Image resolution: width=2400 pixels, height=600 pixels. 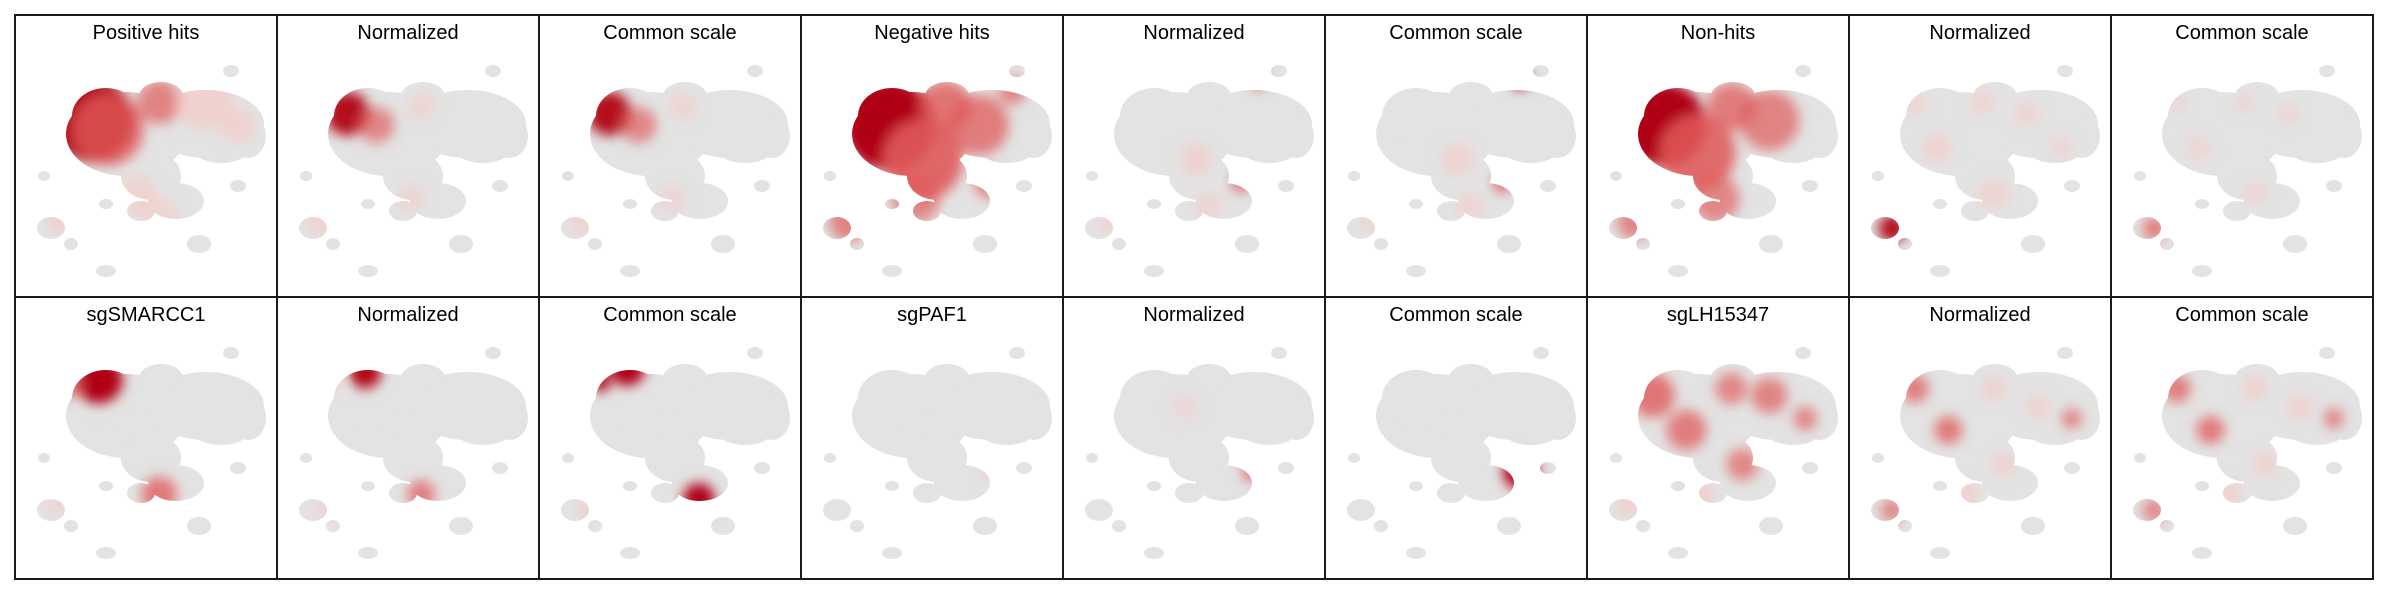 What do you see at coordinates (1456, 156) in the screenshot?
I see `umap-panel: Common scale` at bounding box center [1456, 156].